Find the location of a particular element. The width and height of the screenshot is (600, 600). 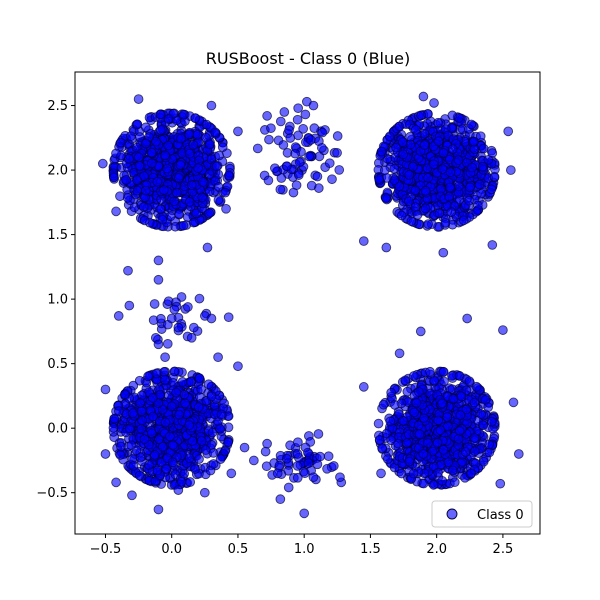

legend: Class 0 is located at coordinates (482, 514).